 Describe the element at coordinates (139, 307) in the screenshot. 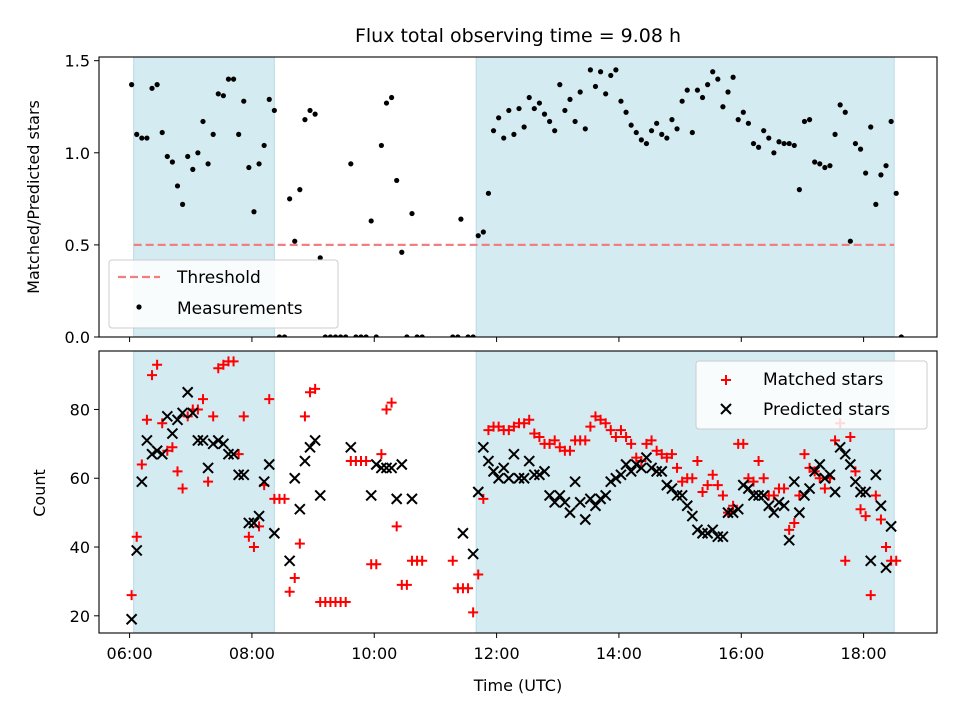

I see `legend-measurements-swatch` at that location.